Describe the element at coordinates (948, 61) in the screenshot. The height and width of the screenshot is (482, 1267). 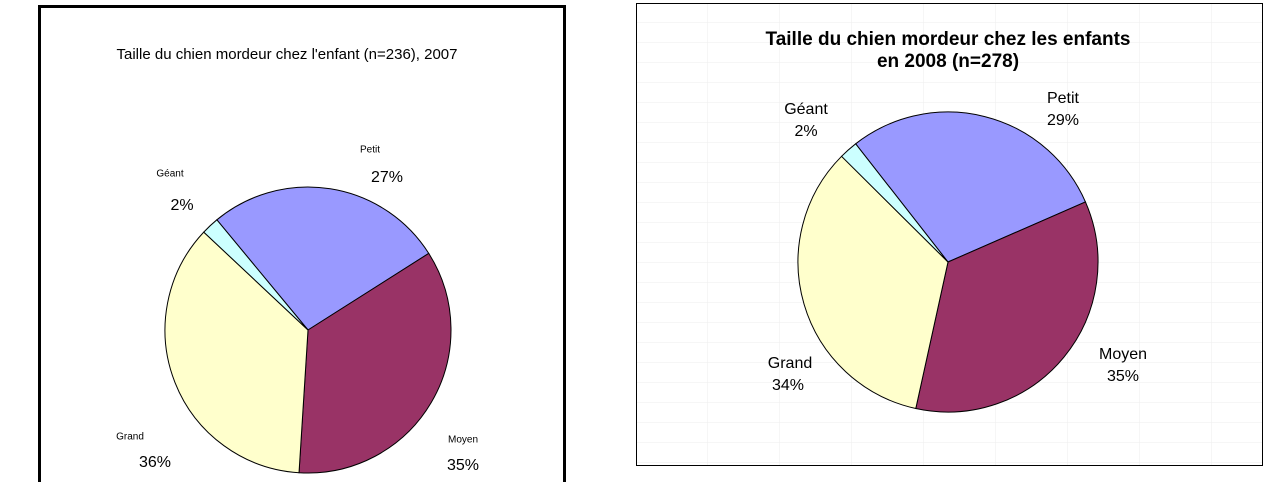
I see `chart-title: en 2008 (n=278)` at that location.